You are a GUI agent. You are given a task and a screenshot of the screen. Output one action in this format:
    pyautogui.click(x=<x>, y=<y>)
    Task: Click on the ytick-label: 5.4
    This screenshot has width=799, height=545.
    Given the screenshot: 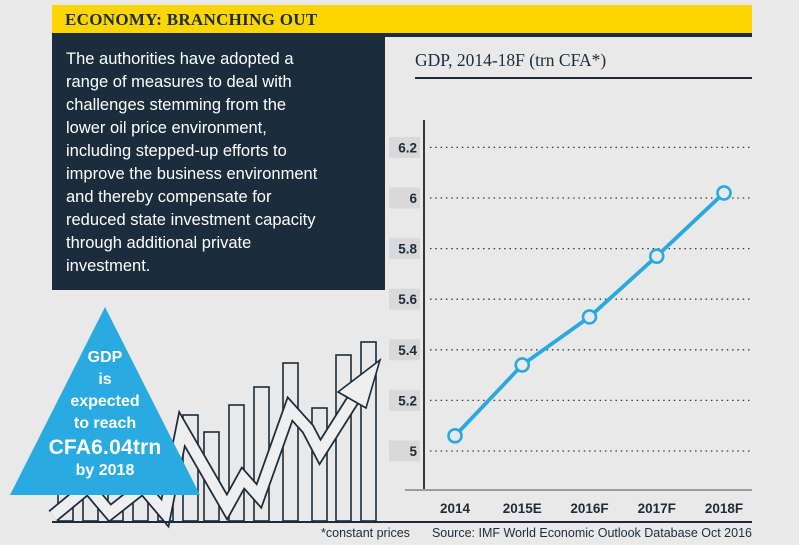 What is the action you would take?
    pyautogui.click(x=407, y=350)
    